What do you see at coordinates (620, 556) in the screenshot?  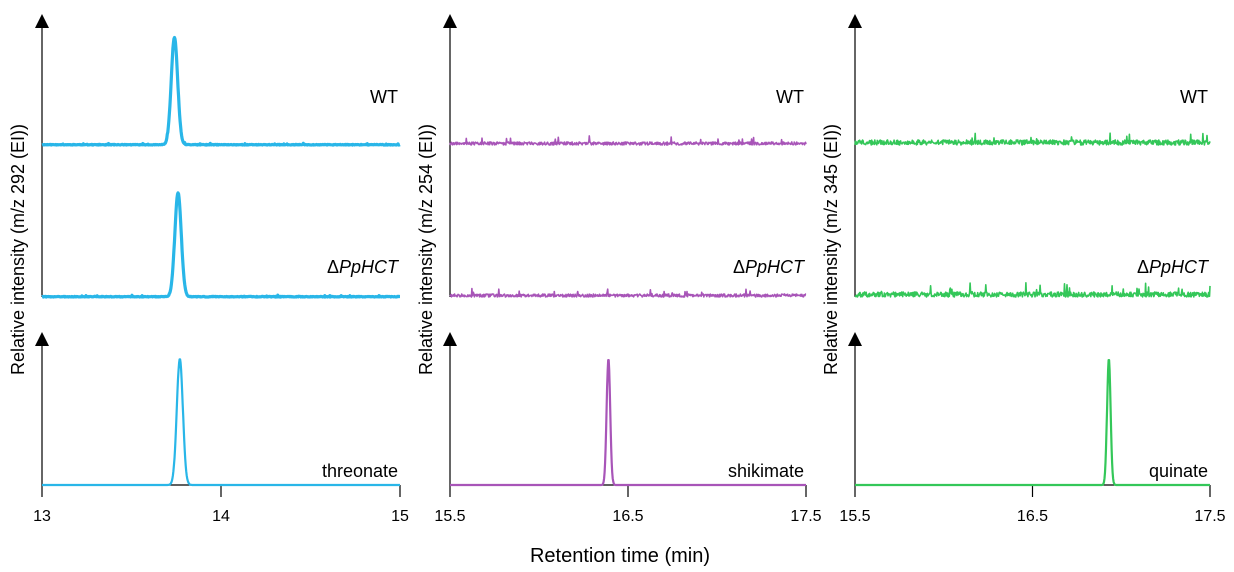 I see `x-axis-title: Retention time (min)` at bounding box center [620, 556].